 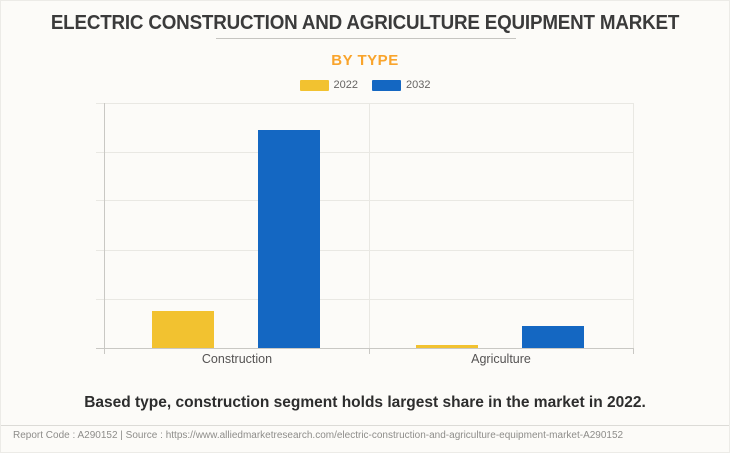 What do you see at coordinates (289, 239) in the screenshot?
I see `bar-construction-2032` at bounding box center [289, 239].